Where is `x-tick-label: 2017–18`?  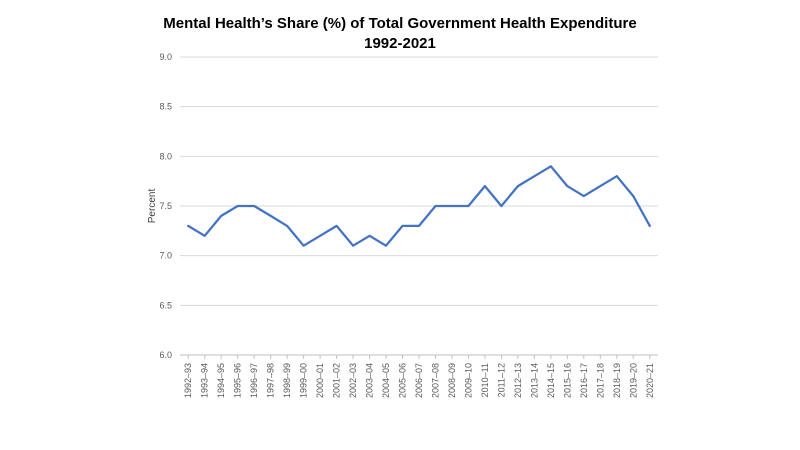 x-tick-label: 2017–18 is located at coordinates (600, 380).